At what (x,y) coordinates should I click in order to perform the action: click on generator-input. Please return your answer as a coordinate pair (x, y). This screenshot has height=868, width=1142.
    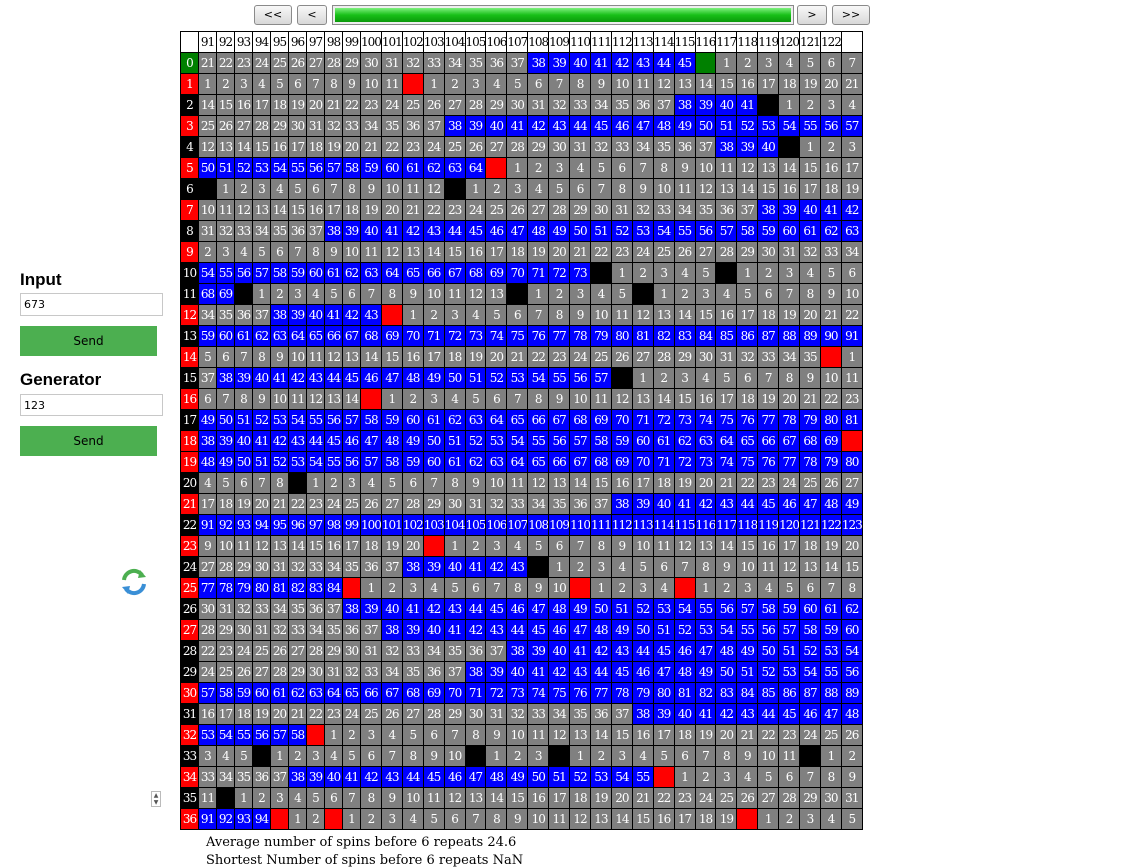
    Looking at the image, I should click on (91, 405).